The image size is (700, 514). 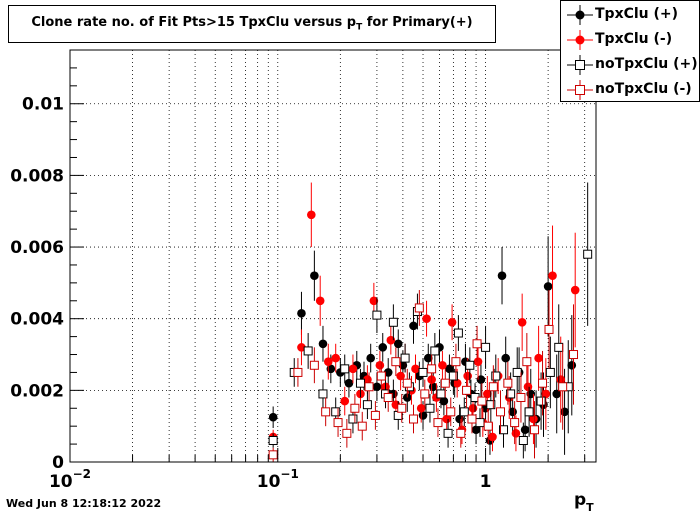 What do you see at coordinates (580, 40) in the screenshot?
I see `filled-circle-marker-icon` at bounding box center [580, 40].